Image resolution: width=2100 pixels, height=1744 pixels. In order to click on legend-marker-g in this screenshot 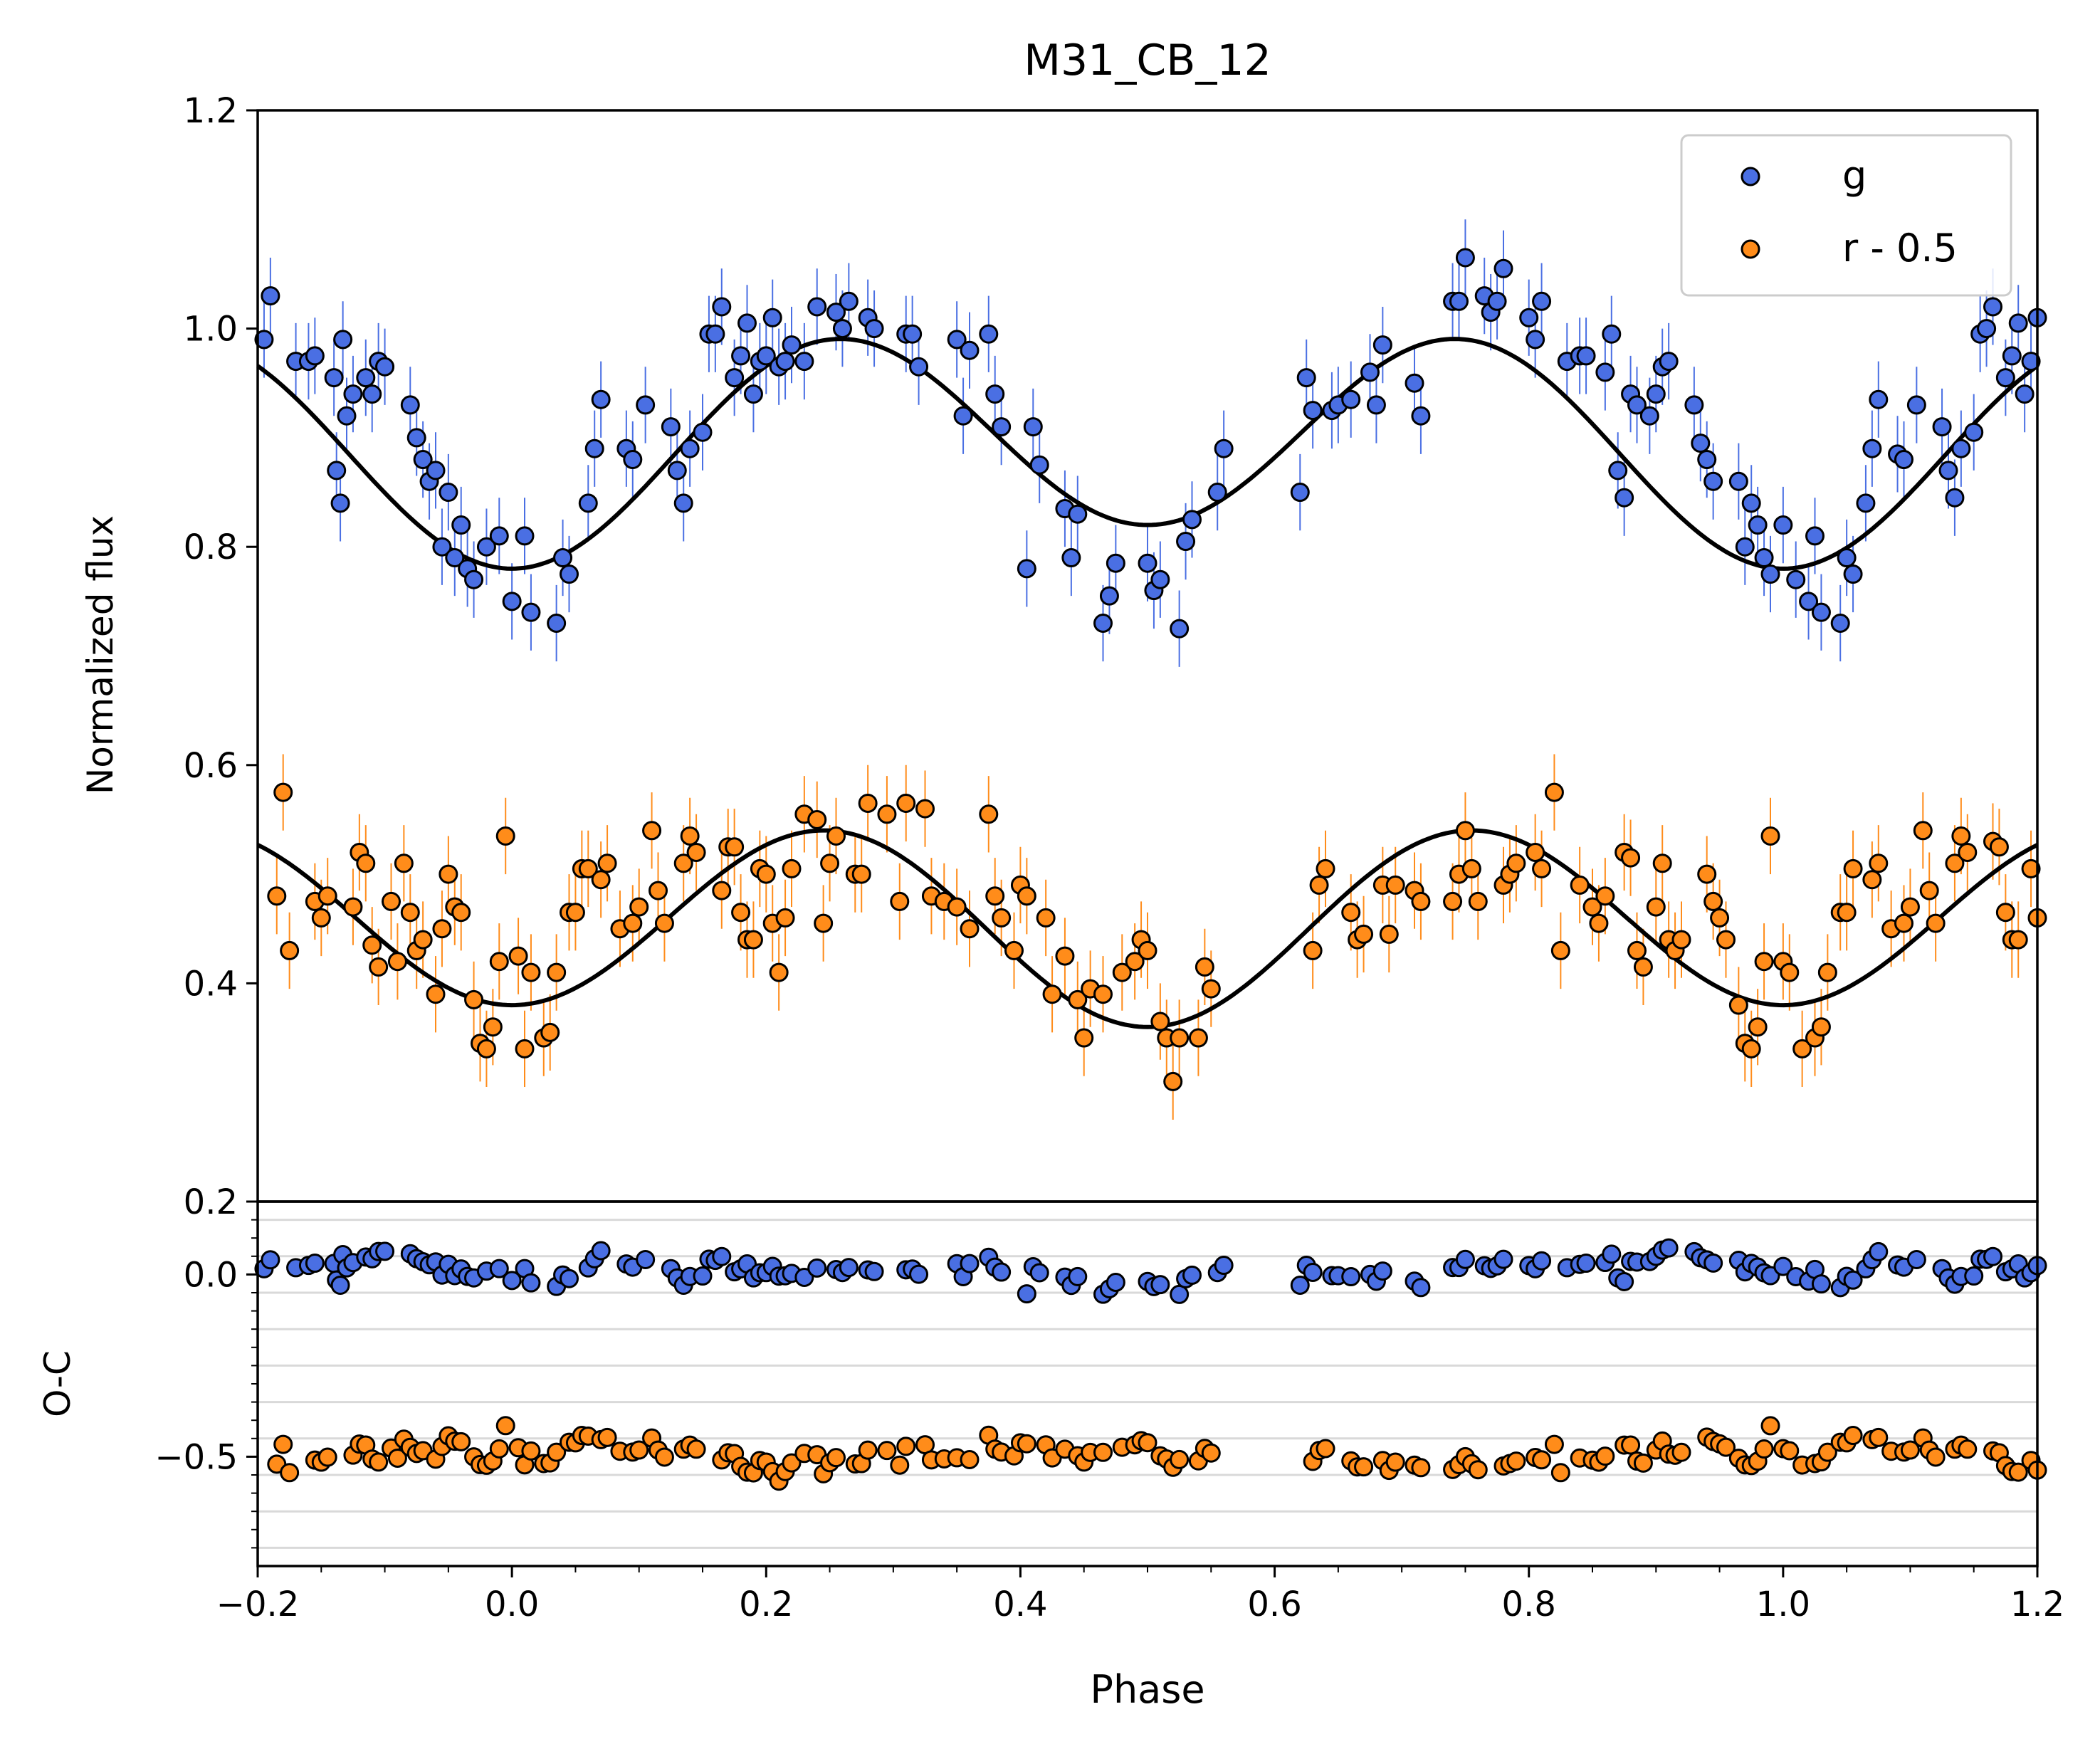, I will do `click(1750, 177)`.